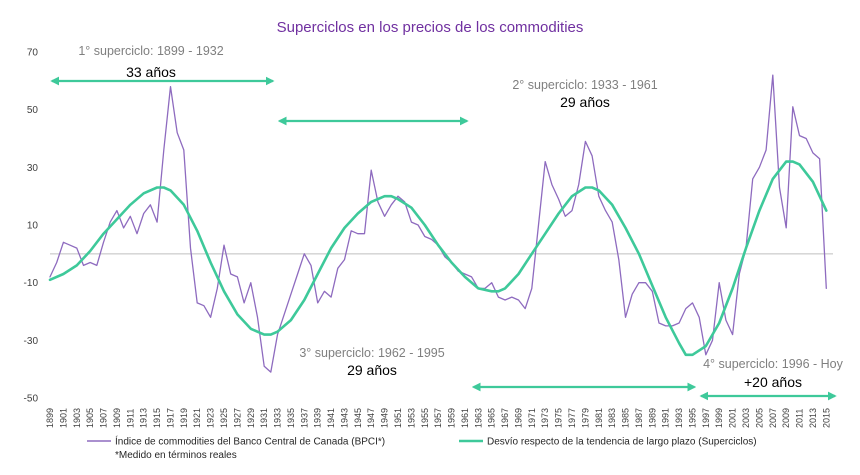 Image resolution: width=860 pixels, height=475 pixels. Describe the element at coordinates (584, 85) in the screenshot. I see `cycle-label: 2° superciclo: 1933 - 1961` at that location.